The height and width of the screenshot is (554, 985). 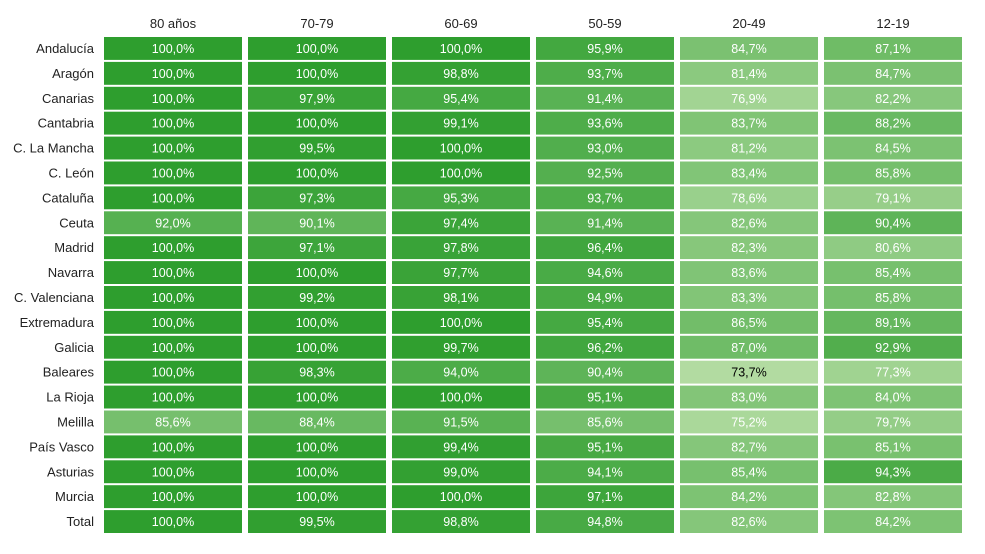 What do you see at coordinates (316, 373) in the screenshot?
I see `cell-value-label: 98,3%` at bounding box center [316, 373].